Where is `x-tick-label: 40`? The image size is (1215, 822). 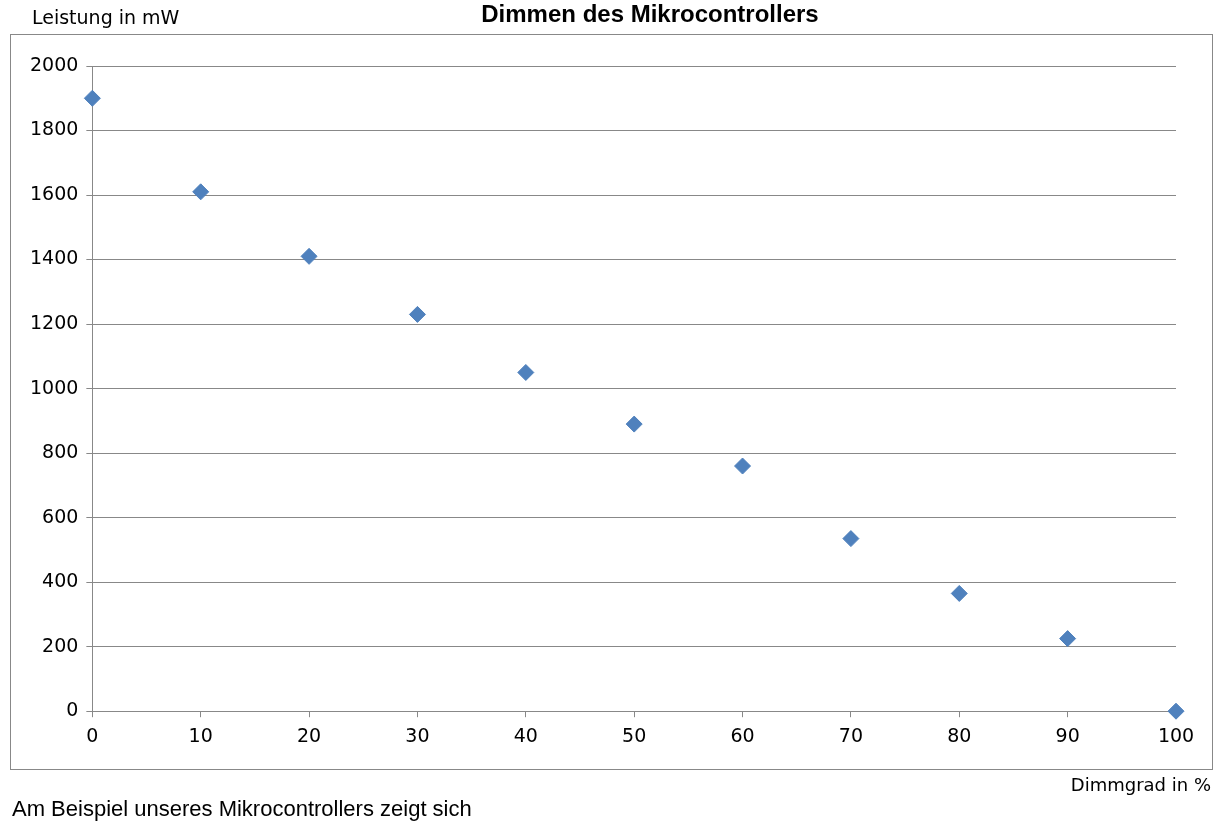
x-tick-label: 40 is located at coordinates (525, 734).